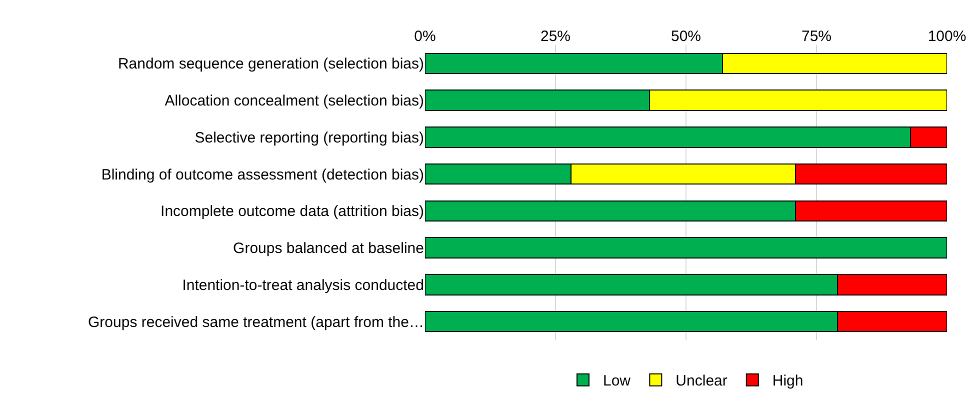 The width and height of the screenshot is (970, 409). I want to click on y-tick-label: Random sequence generation (selection bias), so click(271, 64).